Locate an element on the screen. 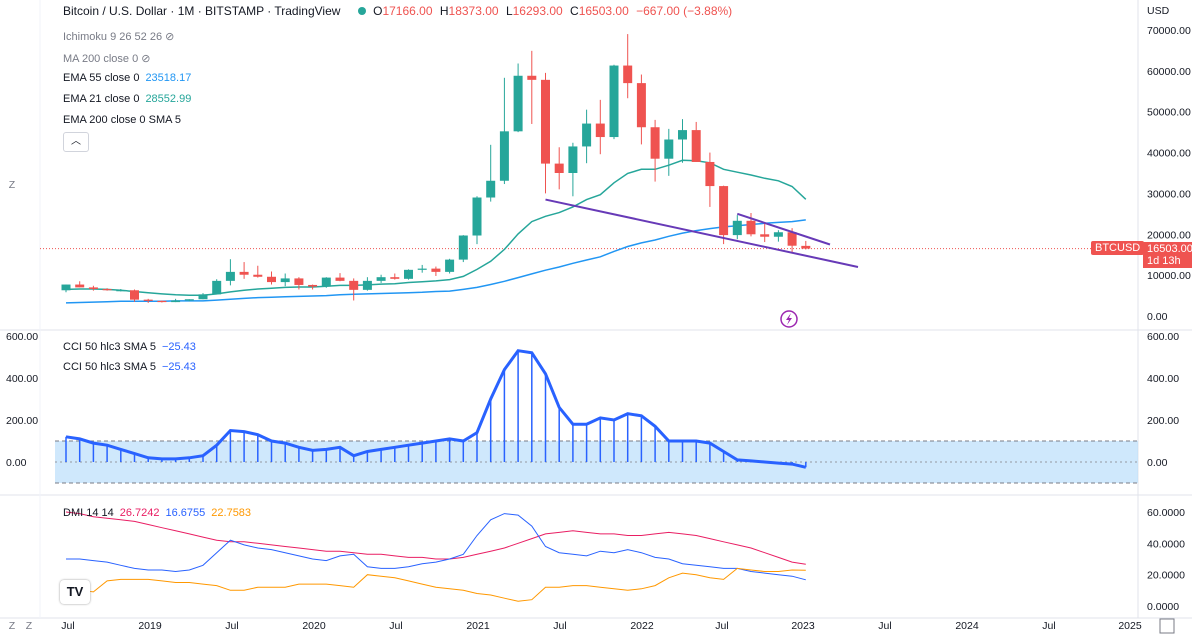 This screenshot has height=636, width=1192. price-tick-label: 70000.00 is located at coordinates (1169, 31).